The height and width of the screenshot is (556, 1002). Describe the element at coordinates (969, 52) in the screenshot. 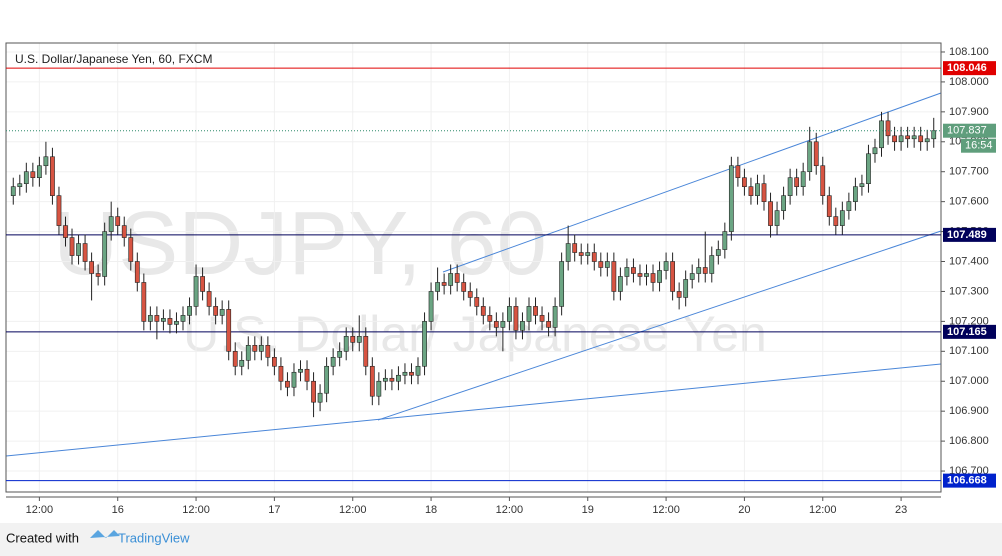

I see `y-tick-label: 108.100` at that location.